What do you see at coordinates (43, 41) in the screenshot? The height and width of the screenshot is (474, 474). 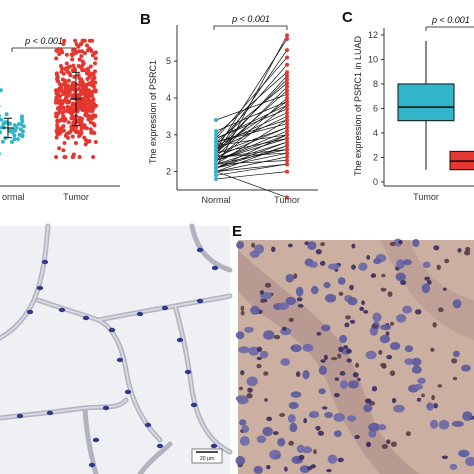 I see `panel-a-pvalue: p < 0.001` at bounding box center [43, 41].